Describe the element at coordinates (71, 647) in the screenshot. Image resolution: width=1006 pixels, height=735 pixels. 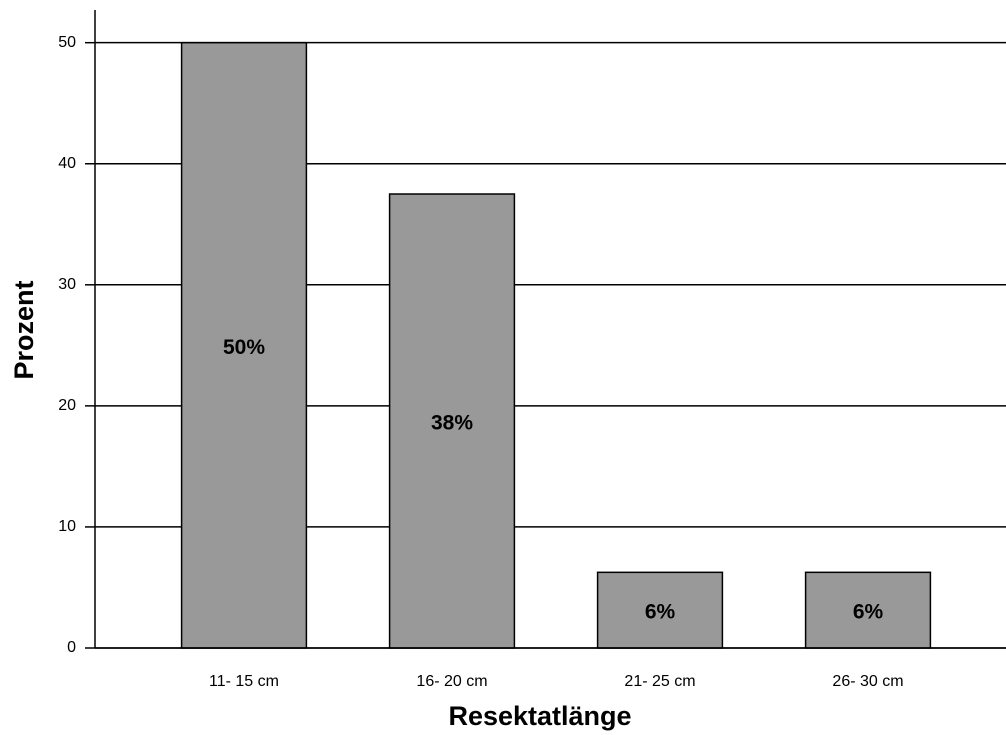
I see `y-tick-label: 0` at that location.